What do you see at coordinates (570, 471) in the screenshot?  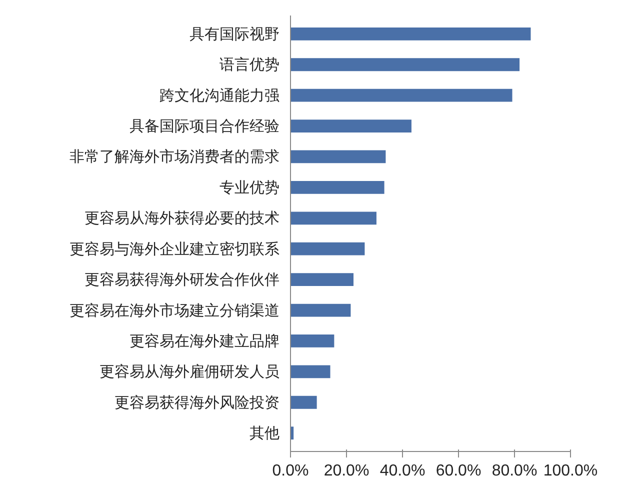 I see `x-tick-label: 100.0%` at bounding box center [570, 471].